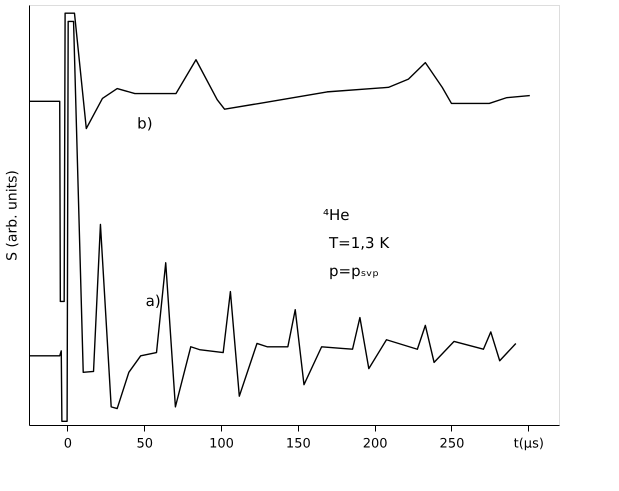 The width and height of the screenshot is (619, 491). I want to click on x-tick-label: 100, so click(221, 444).